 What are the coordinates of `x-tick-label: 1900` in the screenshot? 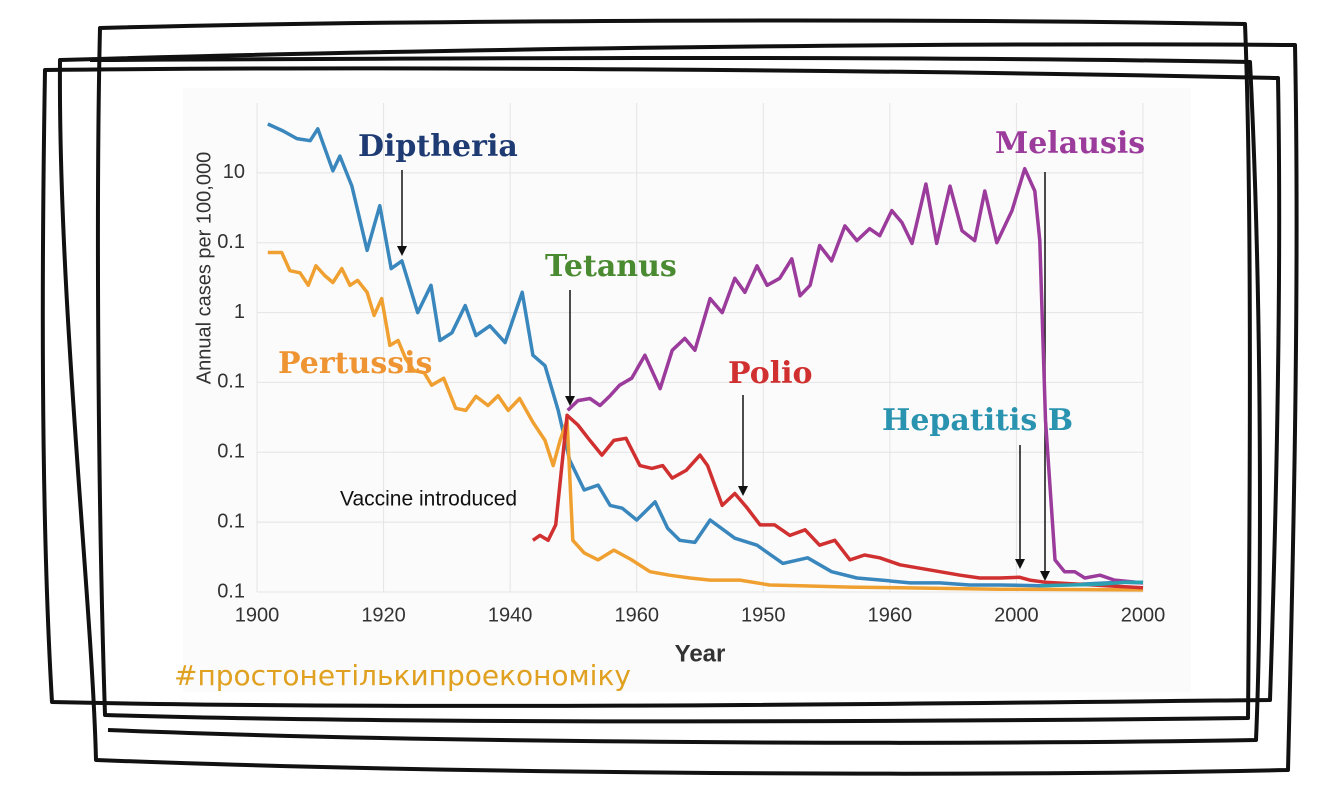 It's located at (257, 615).